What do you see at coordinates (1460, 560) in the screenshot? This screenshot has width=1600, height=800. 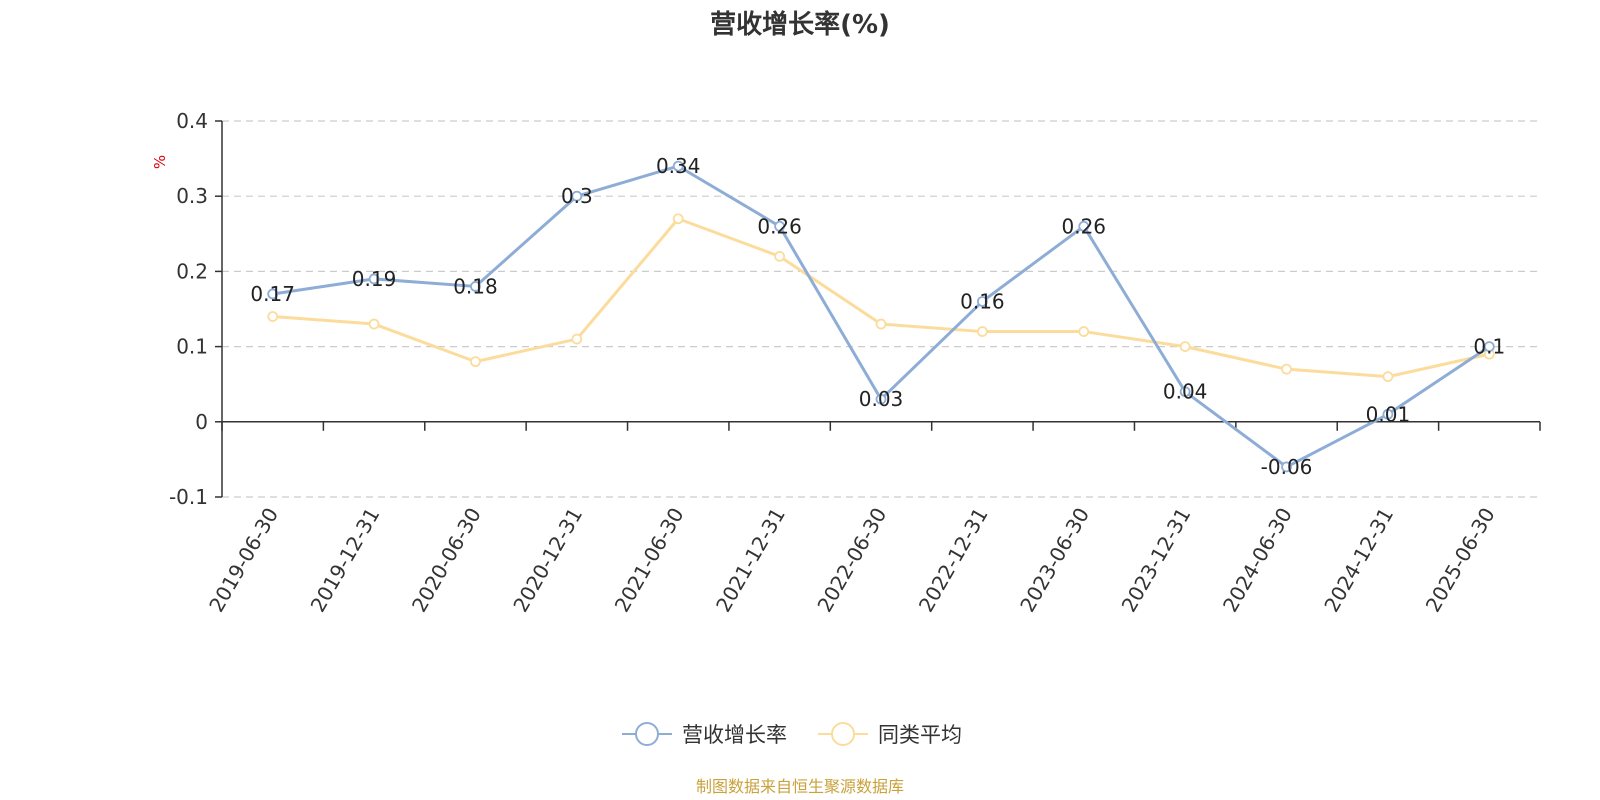 I see `x-tick-label: 2025-06-30` at bounding box center [1460, 560].